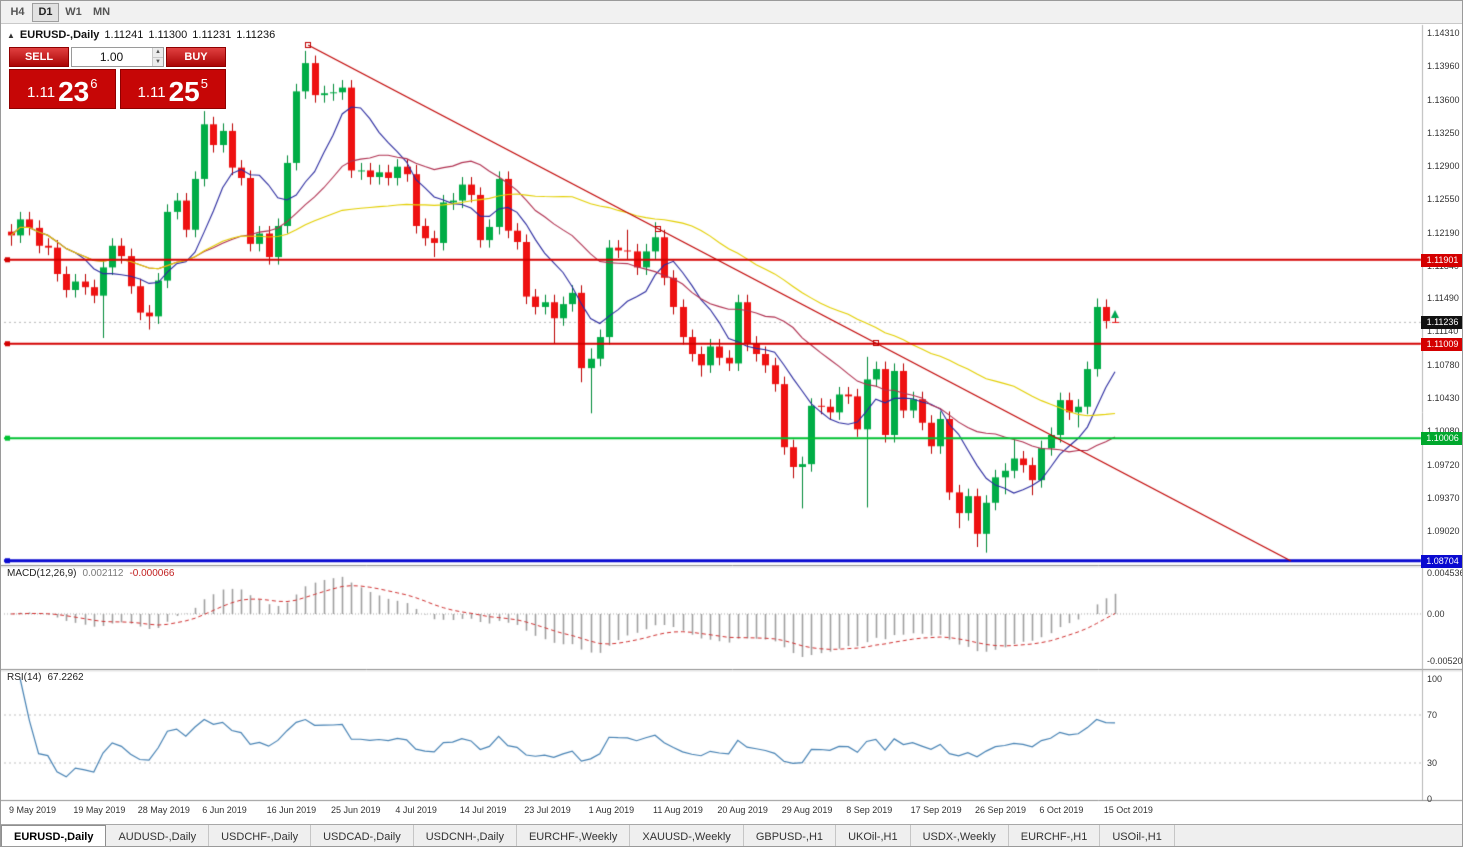  I want to click on bottom-tab-usdcnh-daily: USDCNH-,Daily, so click(465, 835).